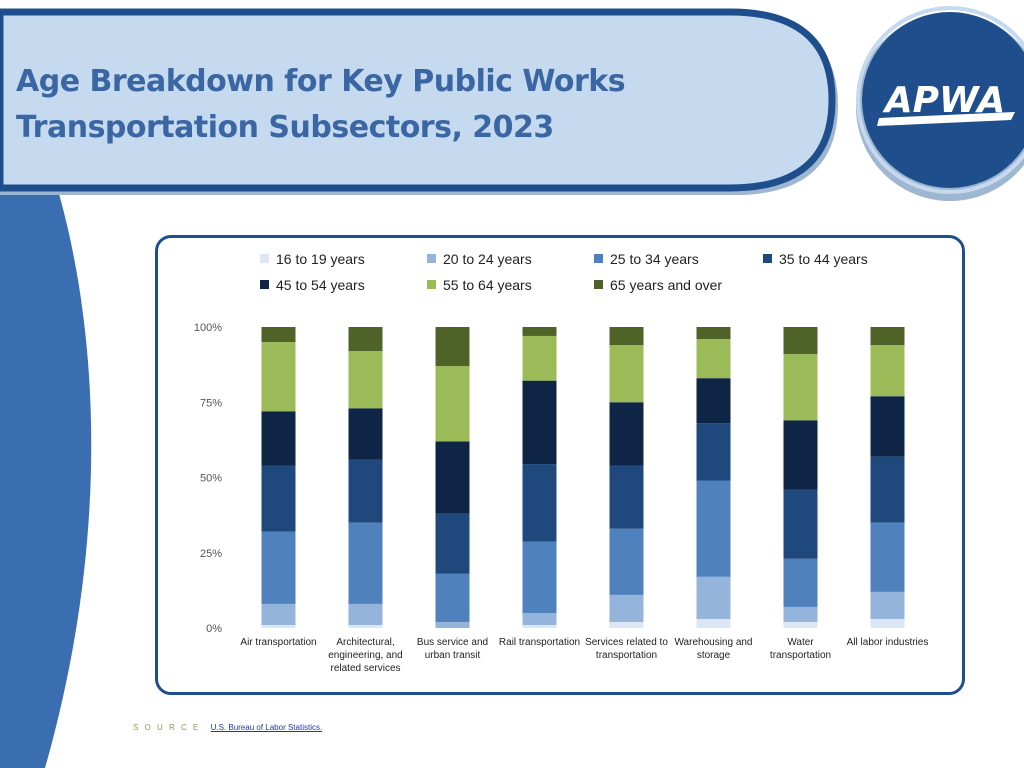 The width and height of the screenshot is (1024, 768). What do you see at coordinates (46, 474) in the screenshot?
I see `side-arc-decoration` at bounding box center [46, 474].